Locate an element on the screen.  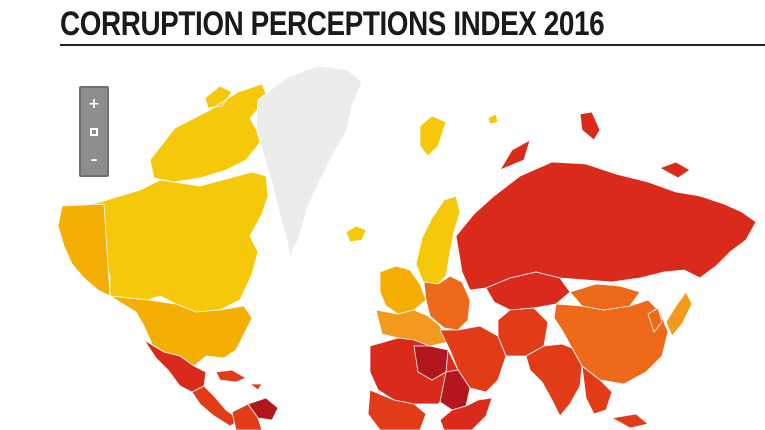
plus-icon: + is located at coordinates (94, 103).